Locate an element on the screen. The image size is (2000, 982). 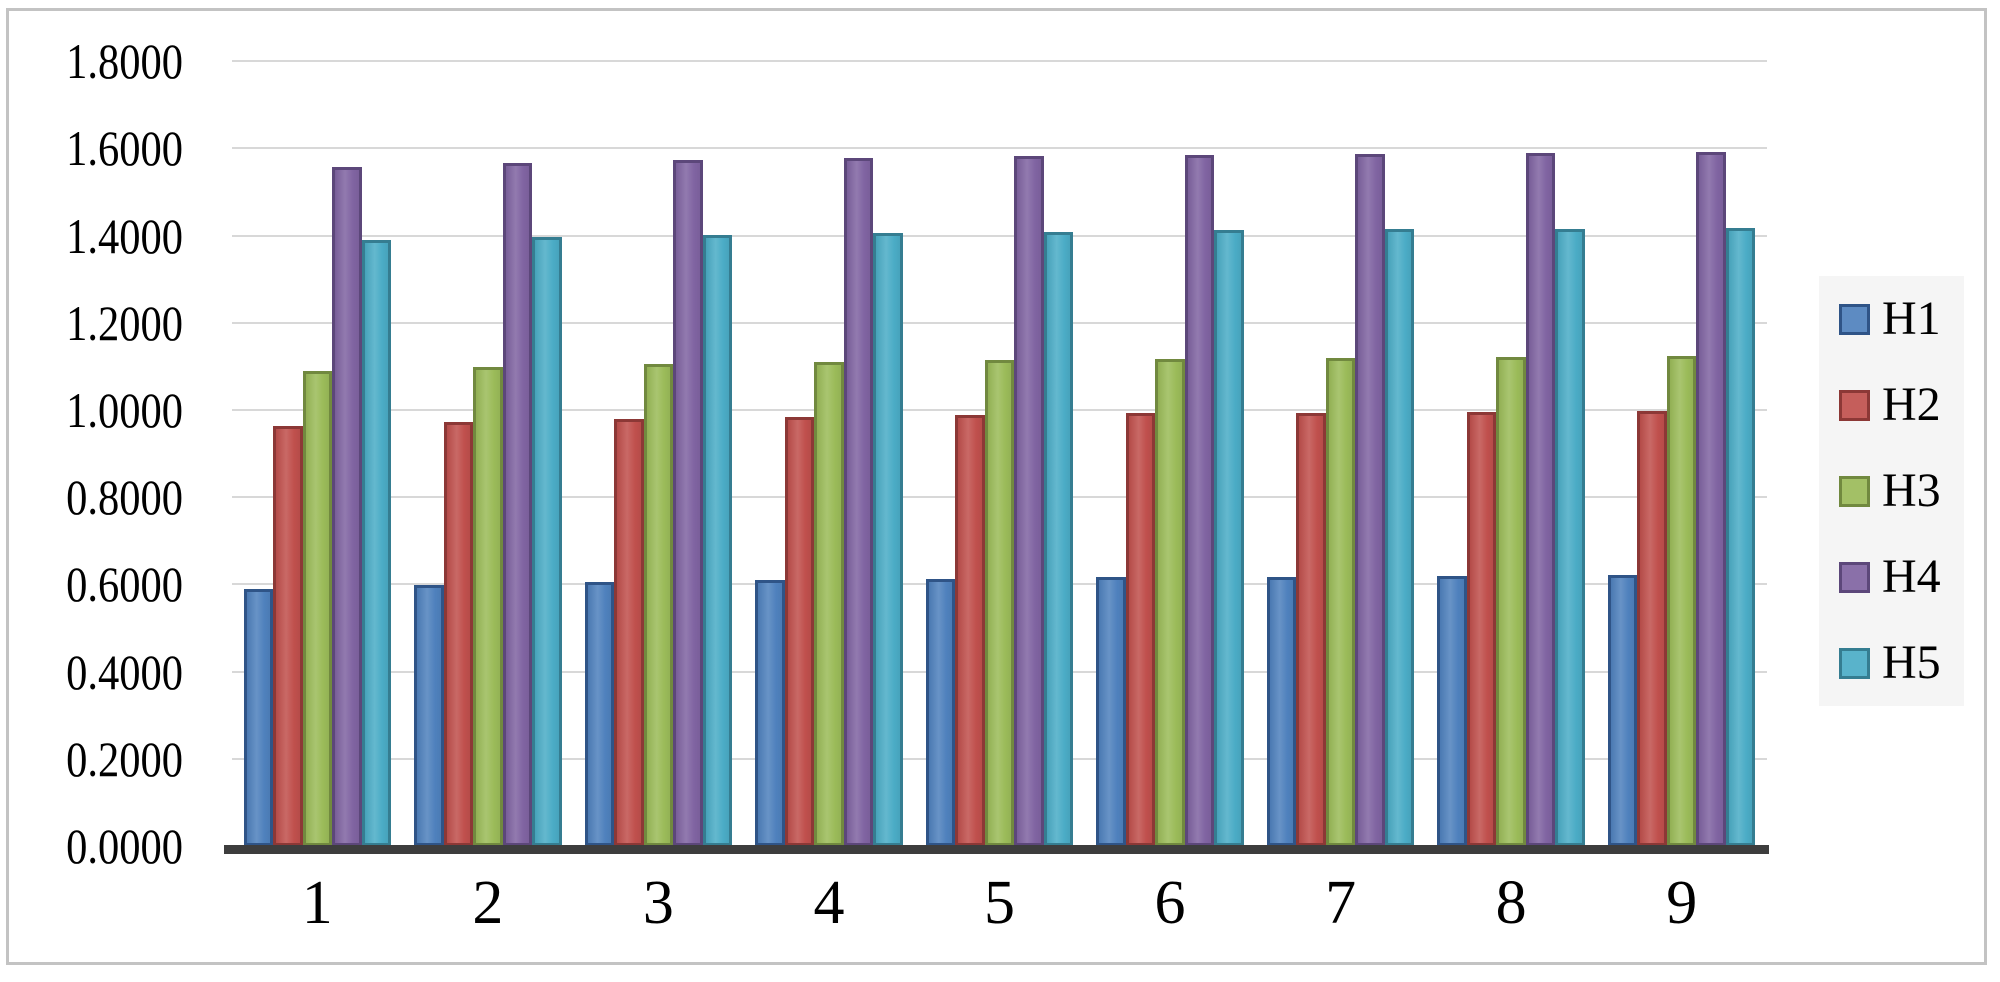
bar-h1-cat1 is located at coordinates (258, 717).